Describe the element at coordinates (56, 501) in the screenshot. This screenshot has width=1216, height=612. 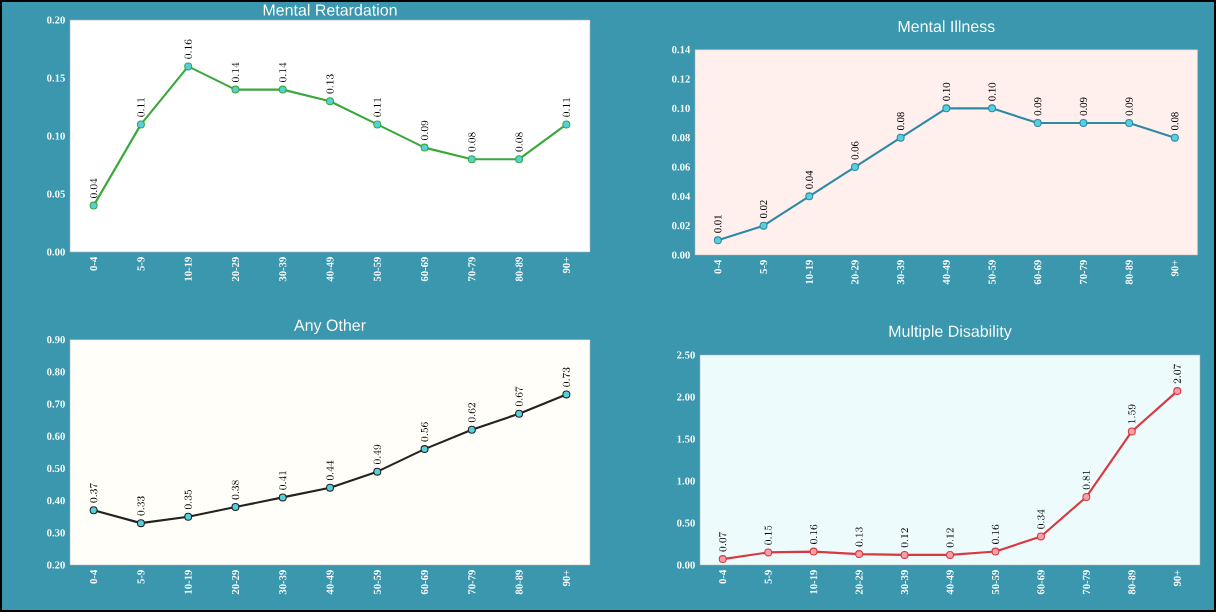
I see `y-tick-label: 0.40` at that location.